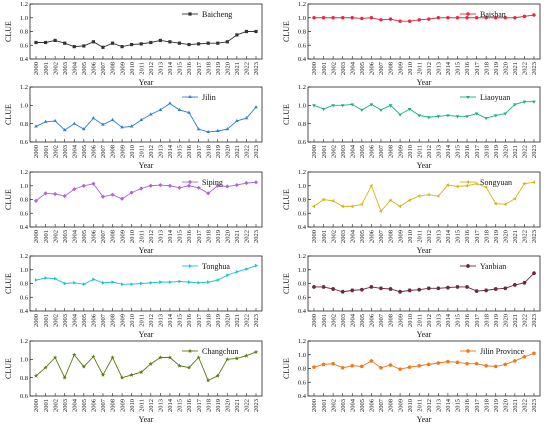  Describe the element at coordinates (333, 236) in the screenshot. I see `x-tick-label: 2002` at that location.